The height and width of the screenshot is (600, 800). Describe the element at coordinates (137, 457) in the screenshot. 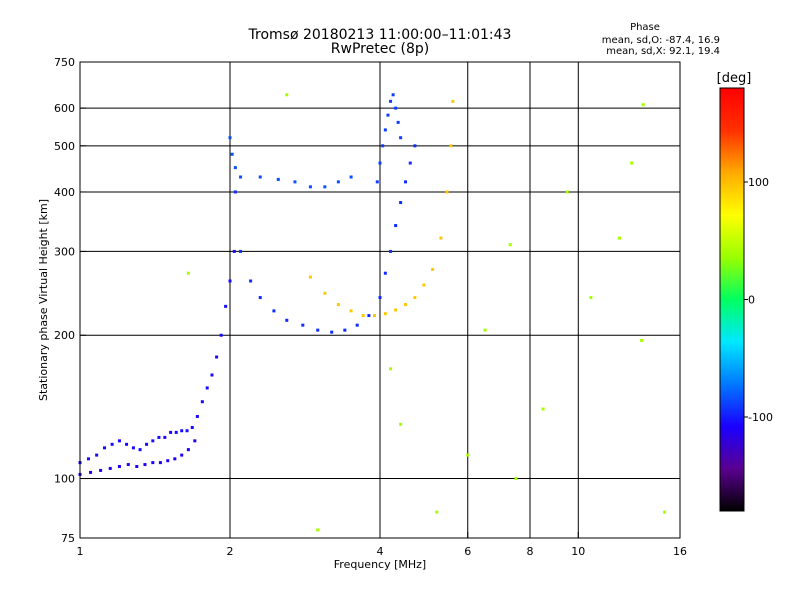

I see `series-low-freq-lower-echoes` at that location.